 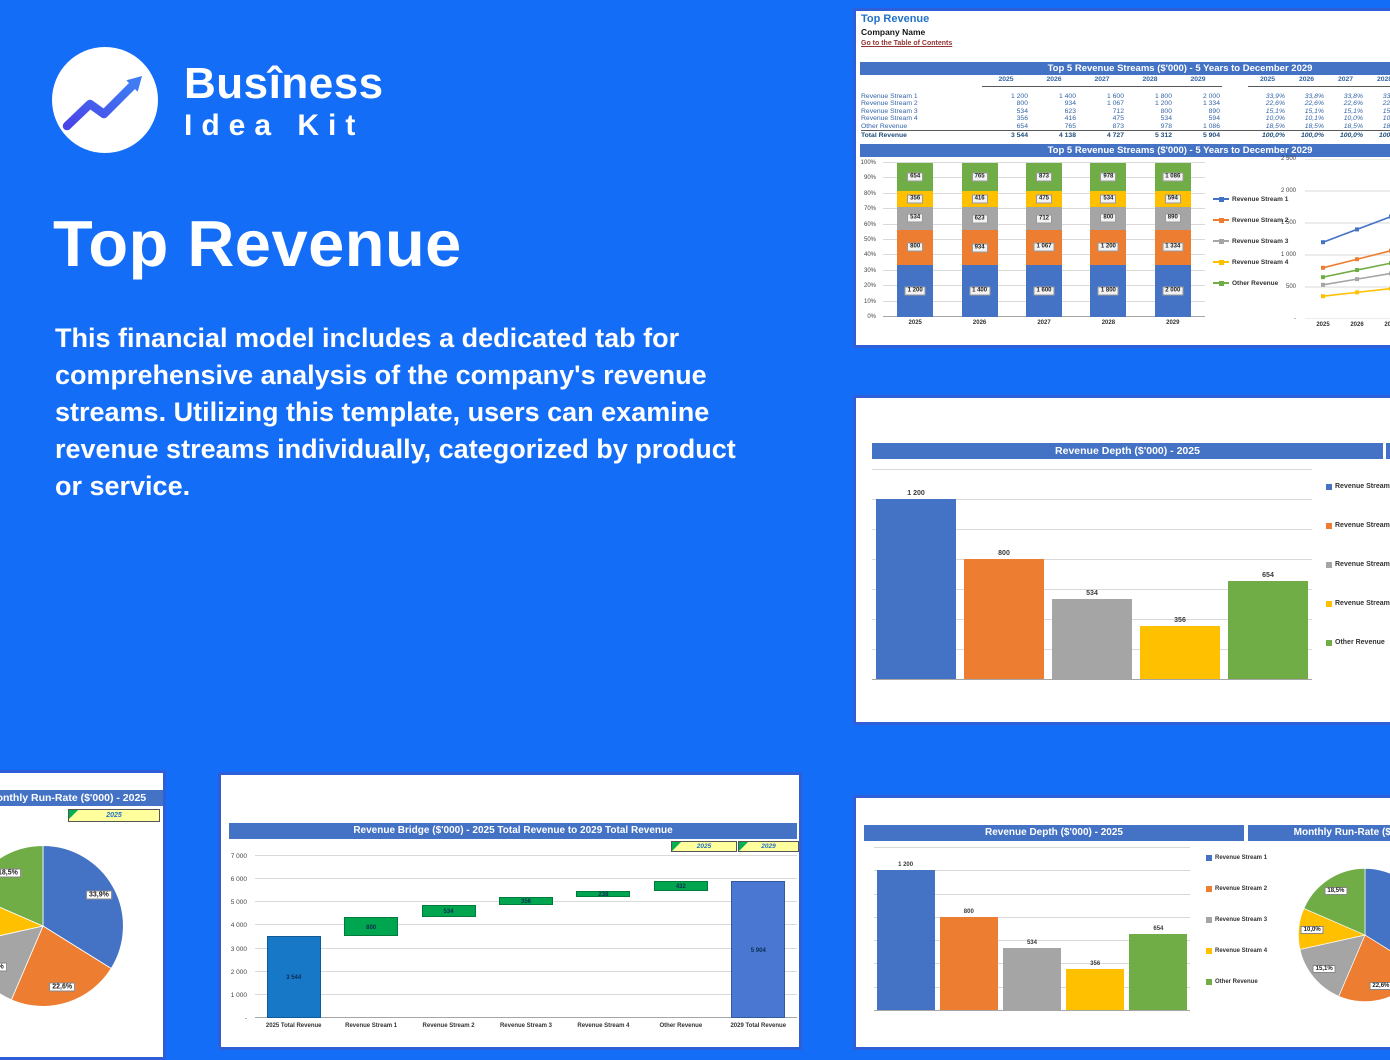 What do you see at coordinates (238, 880) in the screenshot?
I see `y-tick-label: 6 000` at bounding box center [238, 880].